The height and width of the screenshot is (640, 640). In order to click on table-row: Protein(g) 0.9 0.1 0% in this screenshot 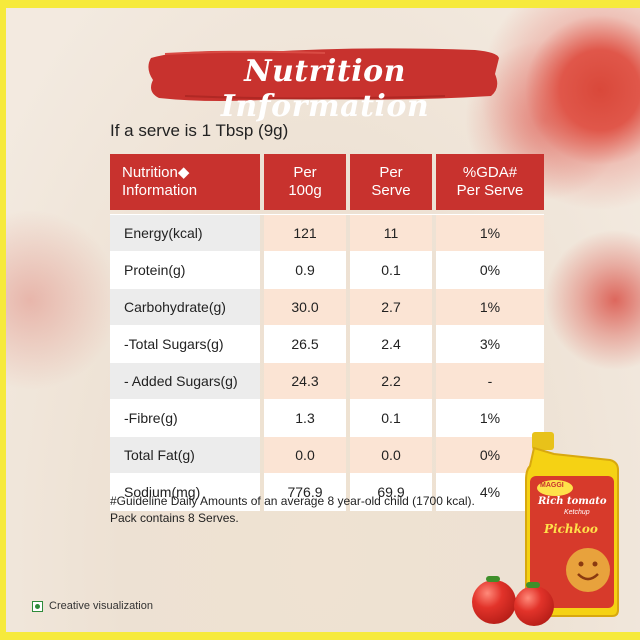, I will do `click(327, 270)`.